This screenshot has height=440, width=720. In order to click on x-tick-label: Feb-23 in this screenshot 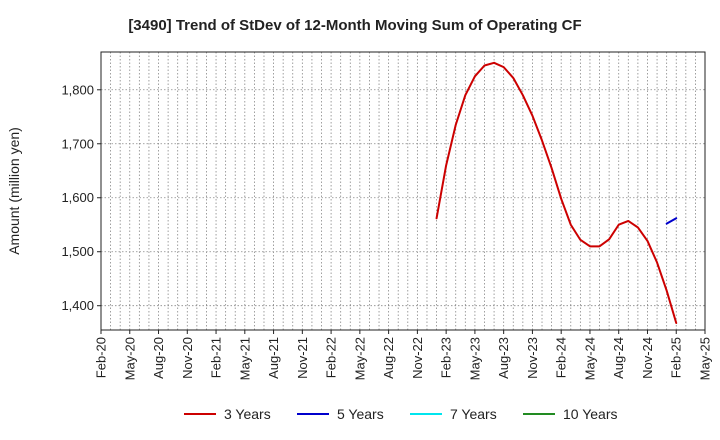, I will do `click(446, 357)`.